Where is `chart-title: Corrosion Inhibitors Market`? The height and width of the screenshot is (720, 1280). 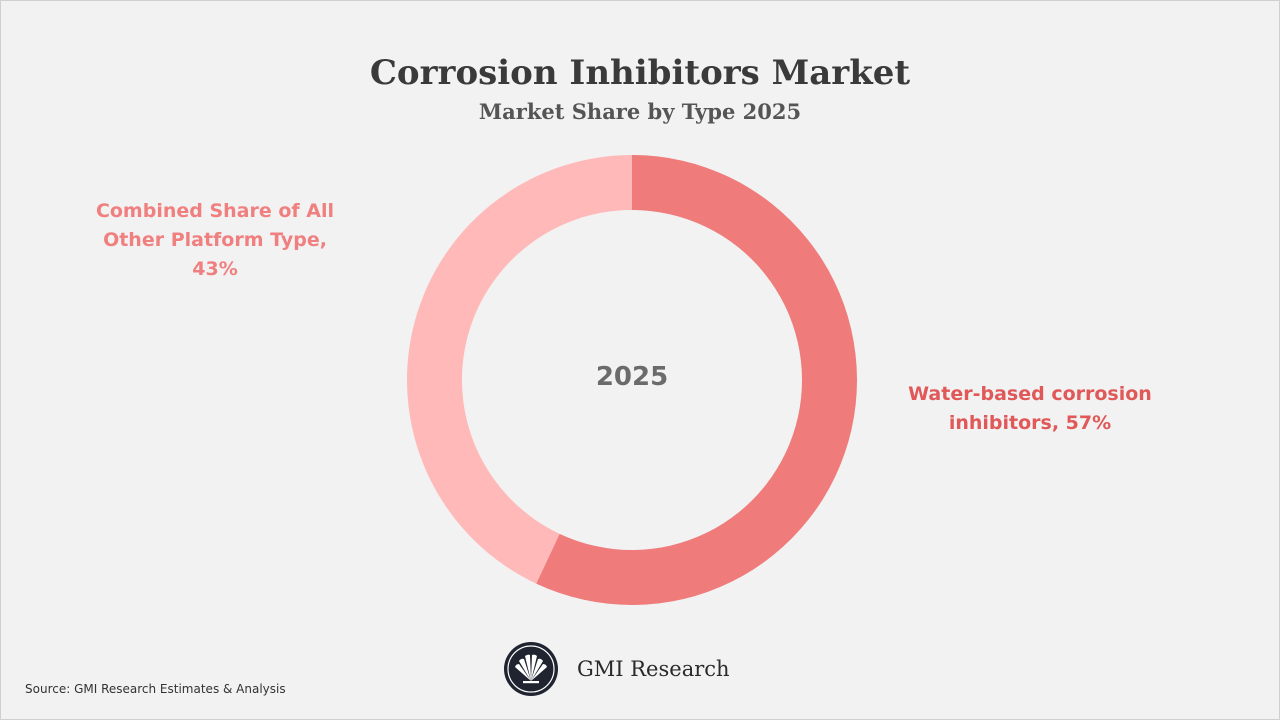
chart-title: Corrosion Inhibitors Market is located at coordinates (640, 73).